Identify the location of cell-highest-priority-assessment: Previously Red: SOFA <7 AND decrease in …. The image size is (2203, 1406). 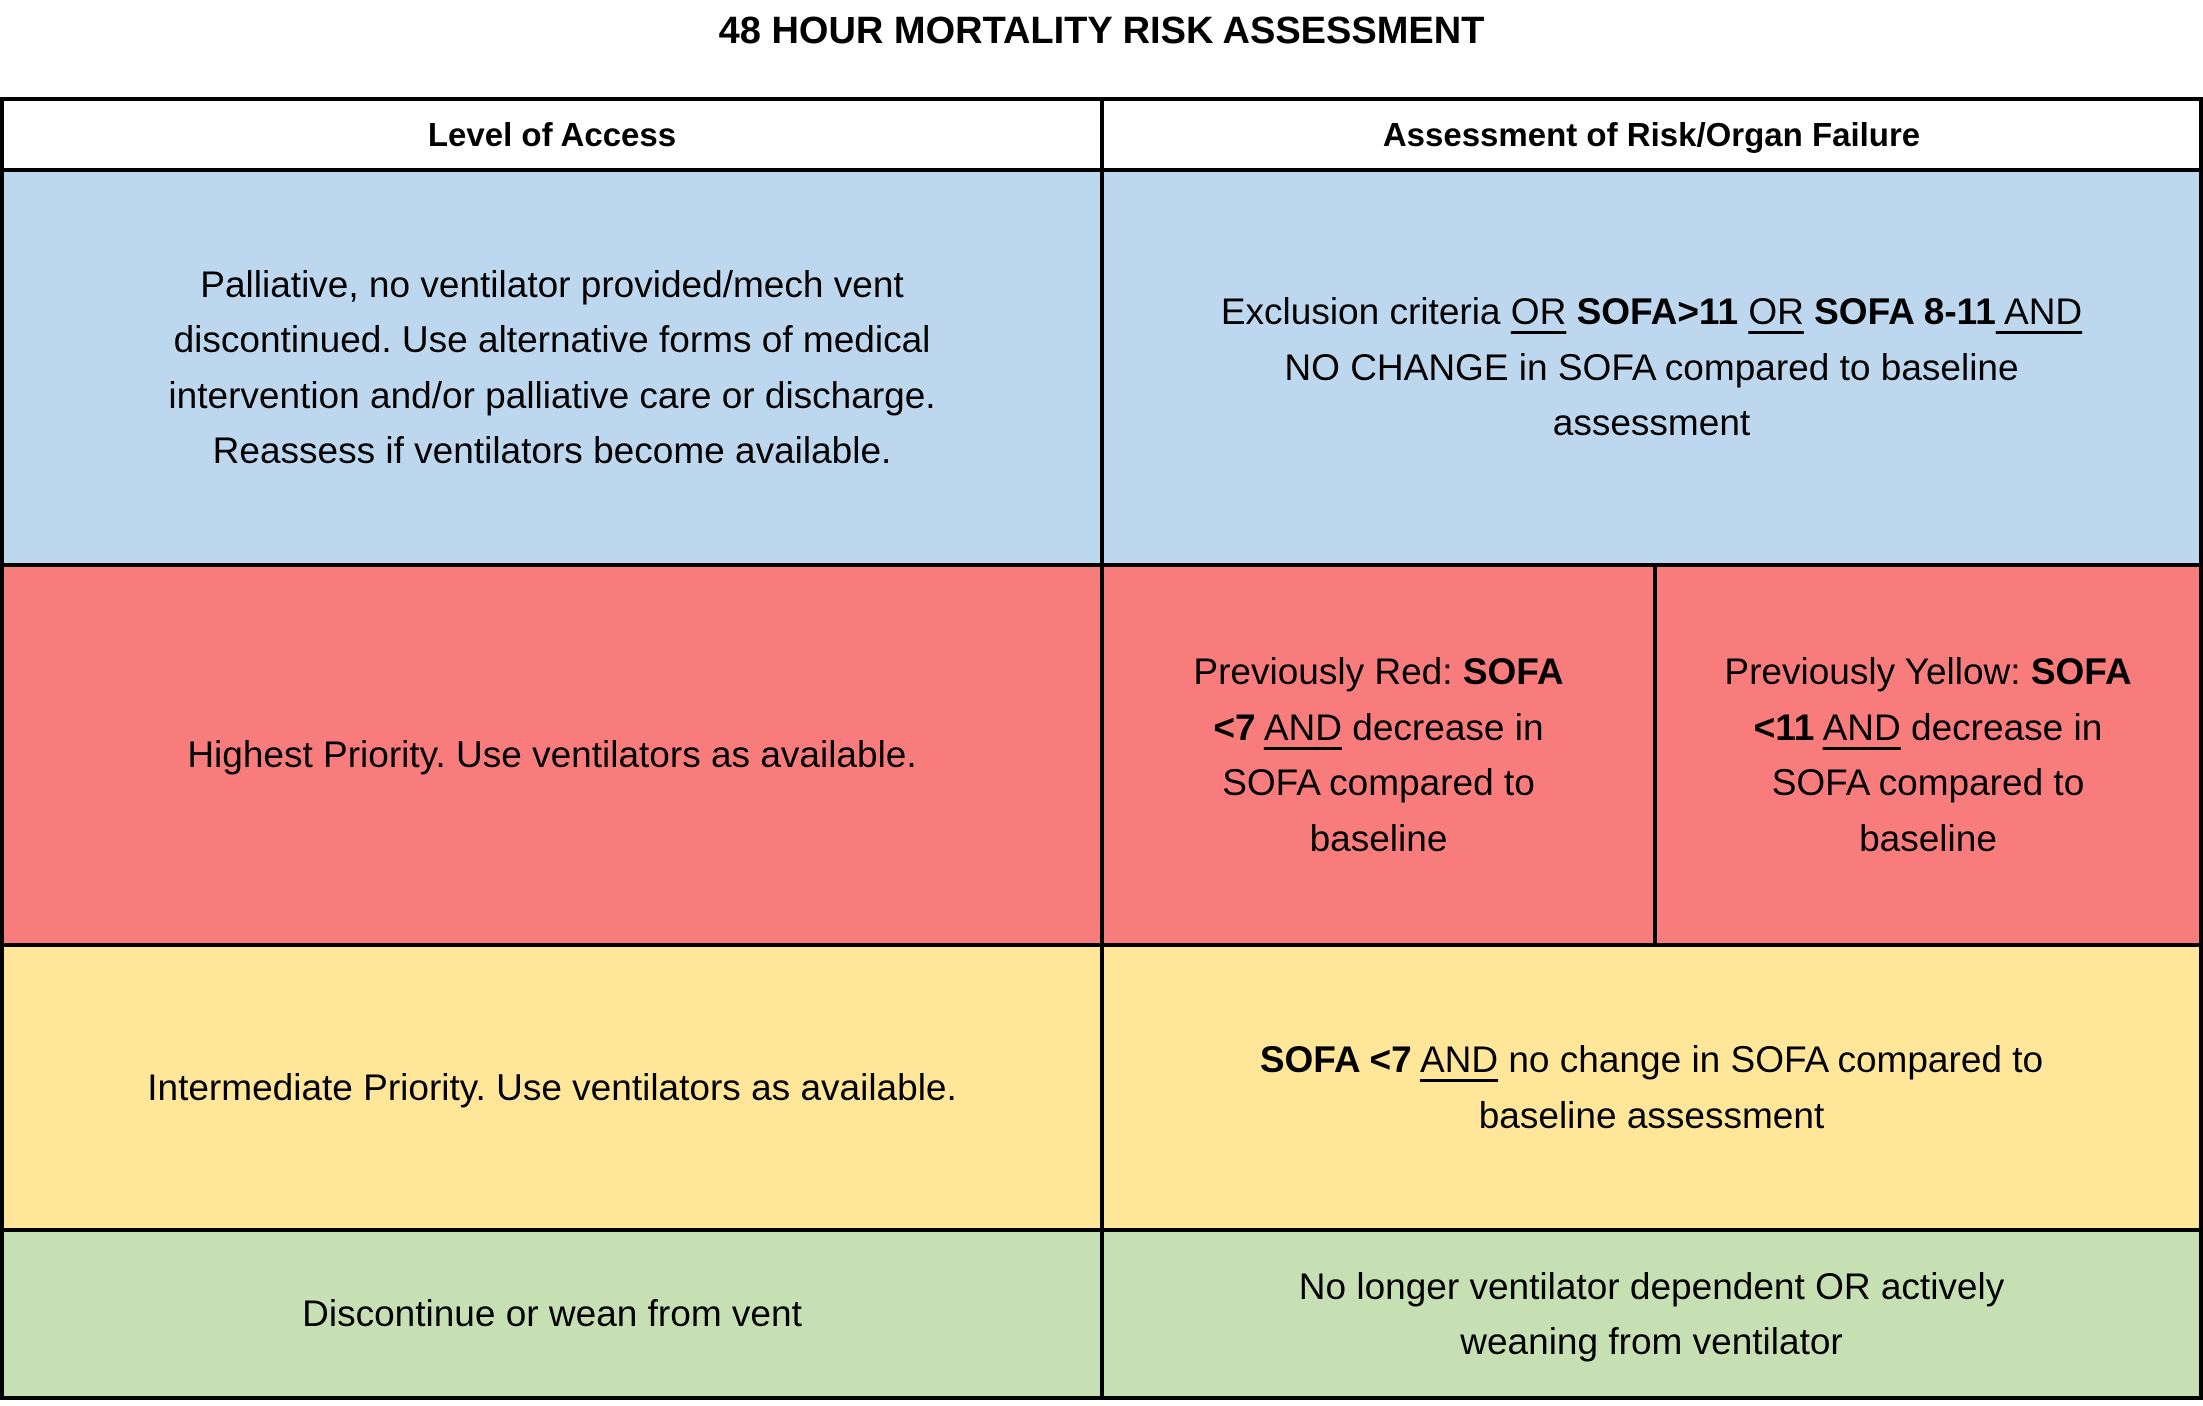
(1651, 755).